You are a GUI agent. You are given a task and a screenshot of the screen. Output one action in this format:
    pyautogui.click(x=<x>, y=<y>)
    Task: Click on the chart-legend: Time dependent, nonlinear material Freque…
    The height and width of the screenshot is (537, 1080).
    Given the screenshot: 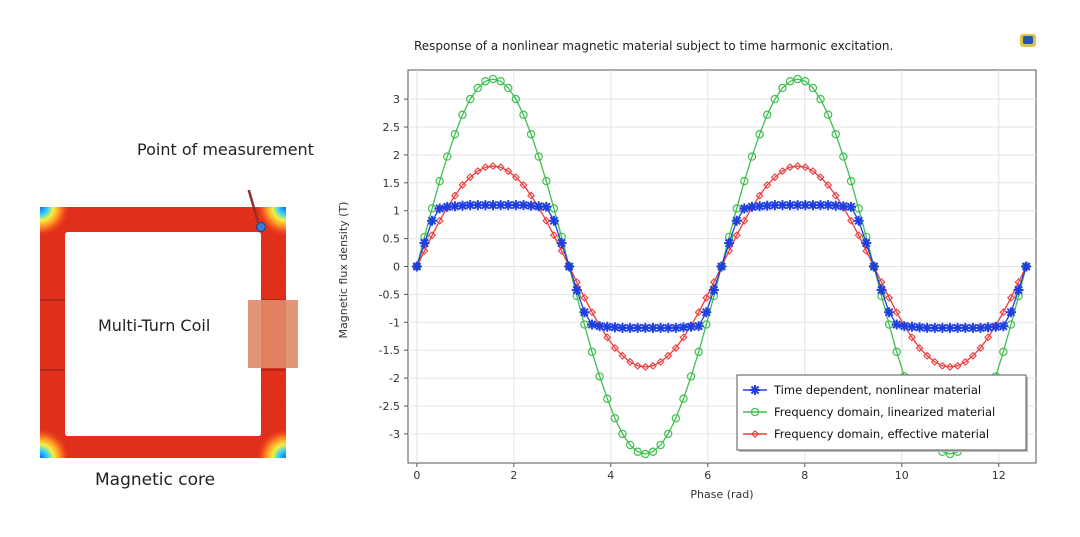 What is the action you would take?
    pyautogui.click(x=882, y=413)
    